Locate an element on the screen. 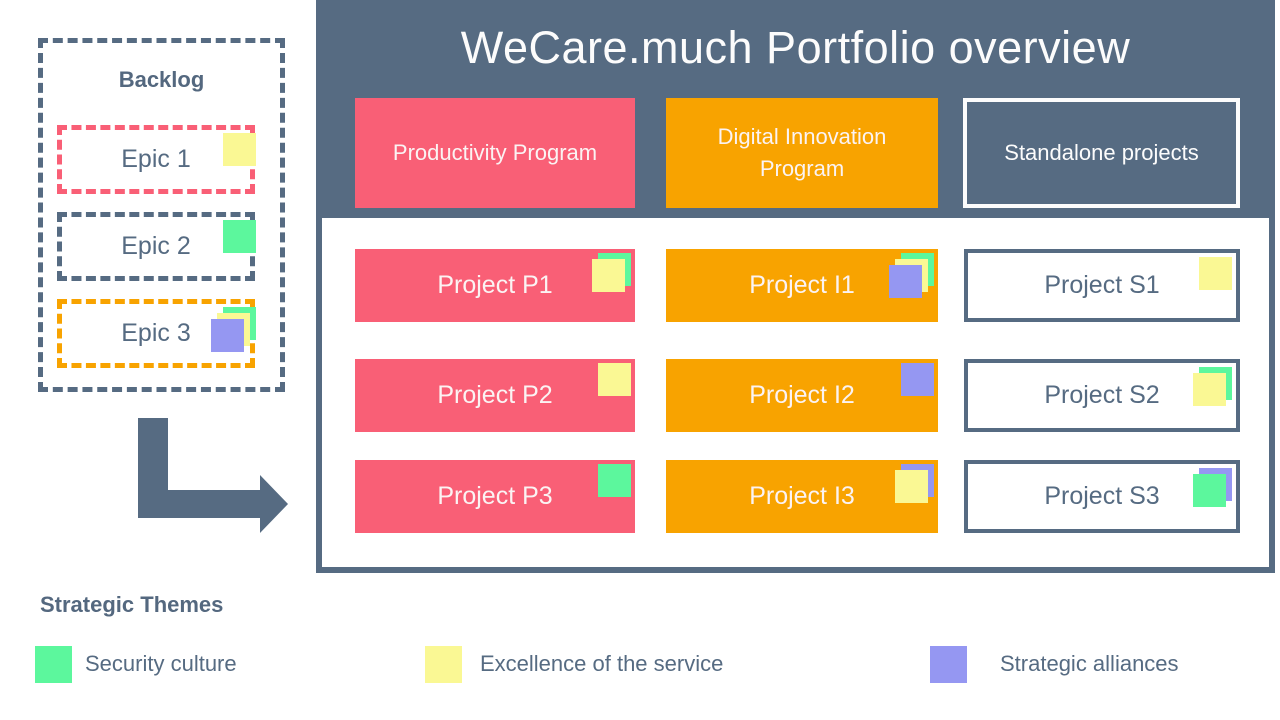 The width and height of the screenshot is (1280, 720). project-card-s1: Project S1 is located at coordinates (1102, 285).